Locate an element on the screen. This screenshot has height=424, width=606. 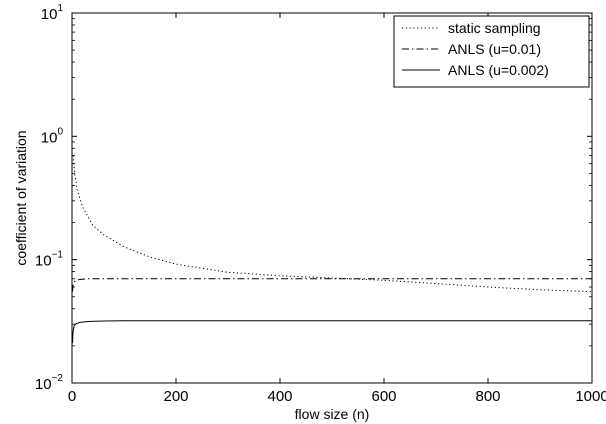
legend-box is located at coordinates (491, 51).